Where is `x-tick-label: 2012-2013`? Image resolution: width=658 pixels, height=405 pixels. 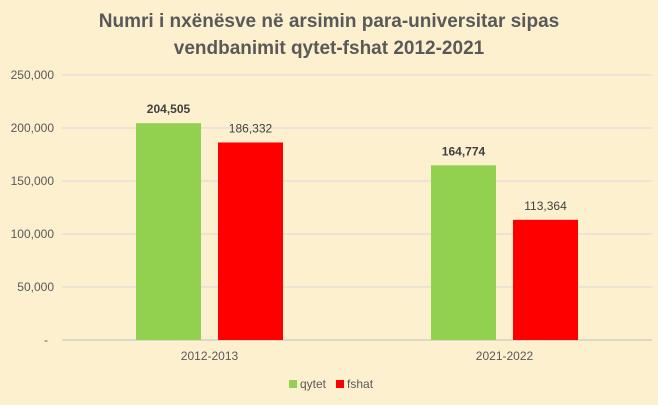 x-tick-label: 2012-2013 is located at coordinates (210, 356).